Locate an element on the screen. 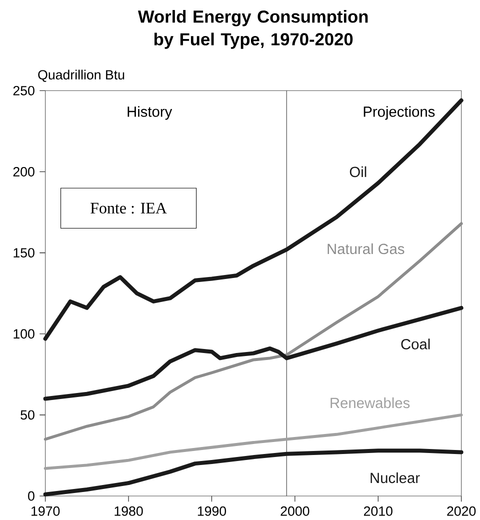 The height and width of the screenshot is (520, 480). line-series is located at coordinates (253, 472).